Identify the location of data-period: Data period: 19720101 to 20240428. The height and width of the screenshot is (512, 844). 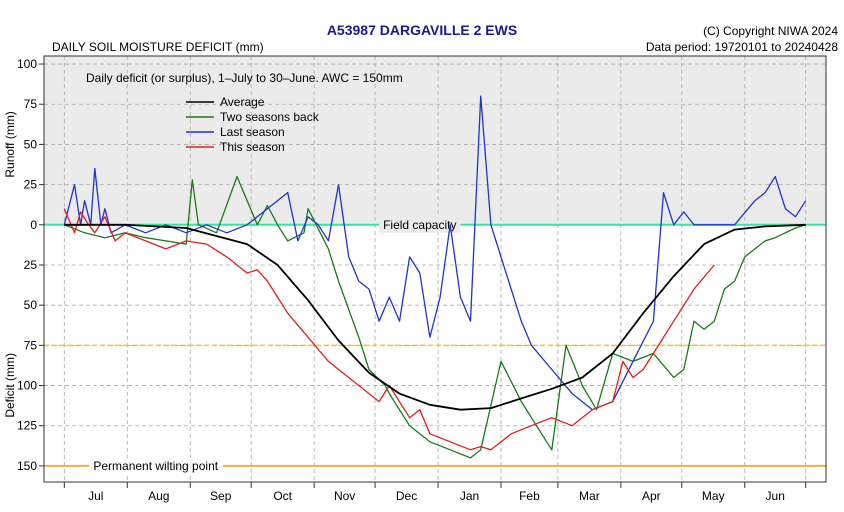
(741, 47).